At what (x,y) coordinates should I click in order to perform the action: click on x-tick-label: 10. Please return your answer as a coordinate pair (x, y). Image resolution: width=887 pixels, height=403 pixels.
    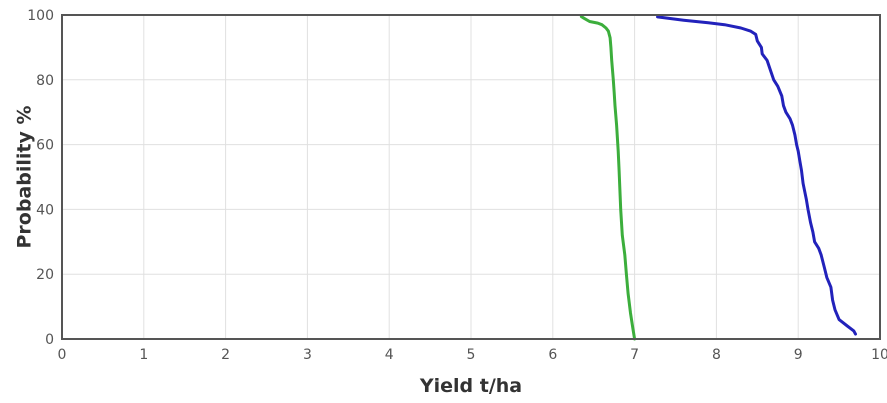
    Looking at the image, I should click on (879, 355).